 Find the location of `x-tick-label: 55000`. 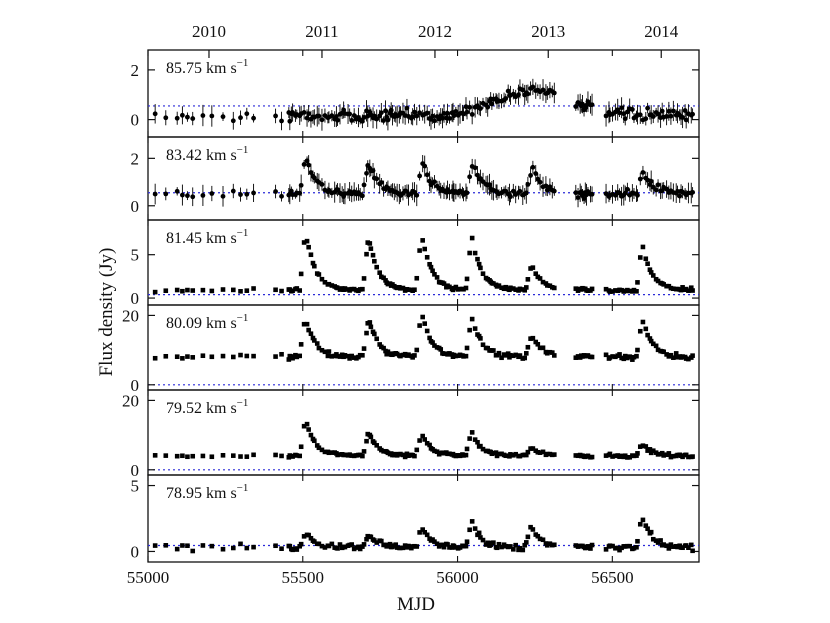

x-tick-label: 55000 is located at coordinates (148, 577).